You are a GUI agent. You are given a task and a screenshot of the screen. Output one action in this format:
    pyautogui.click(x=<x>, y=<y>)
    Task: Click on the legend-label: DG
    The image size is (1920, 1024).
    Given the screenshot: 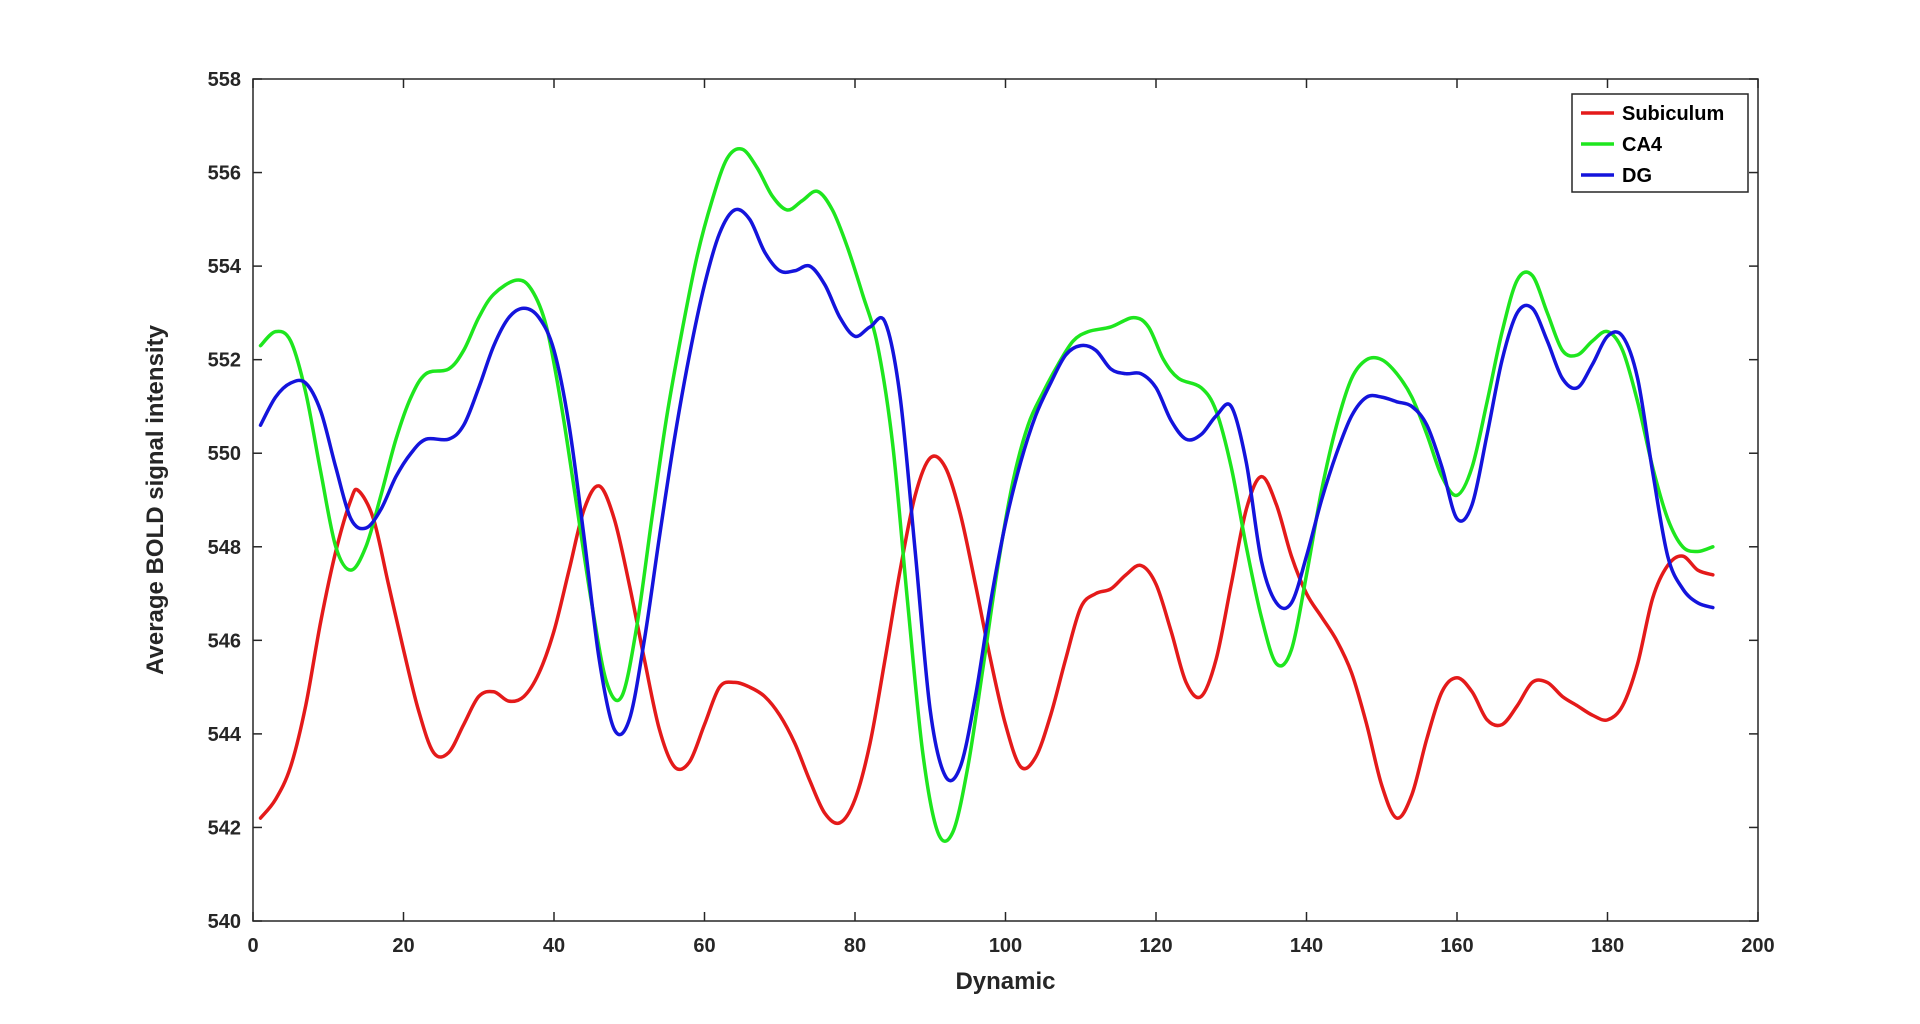 What is the action you would take?
    pyautogui.click(x=1637, y=176)
    